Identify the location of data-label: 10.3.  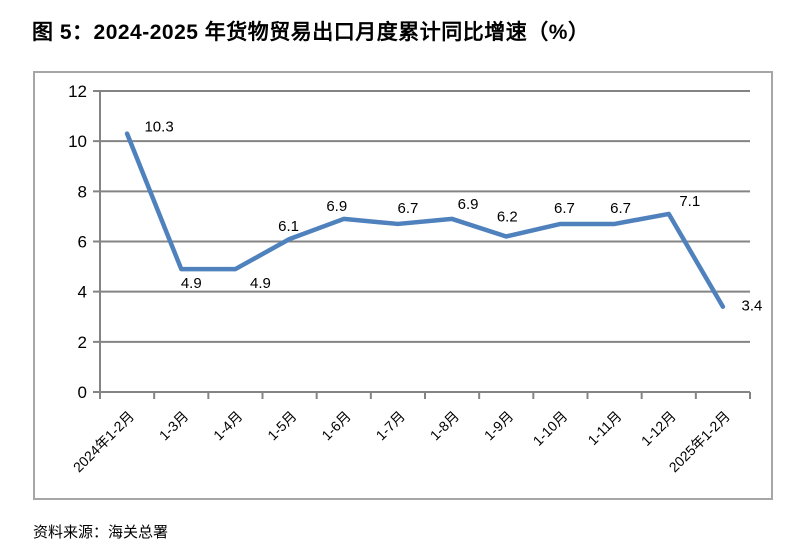
(158, 127).